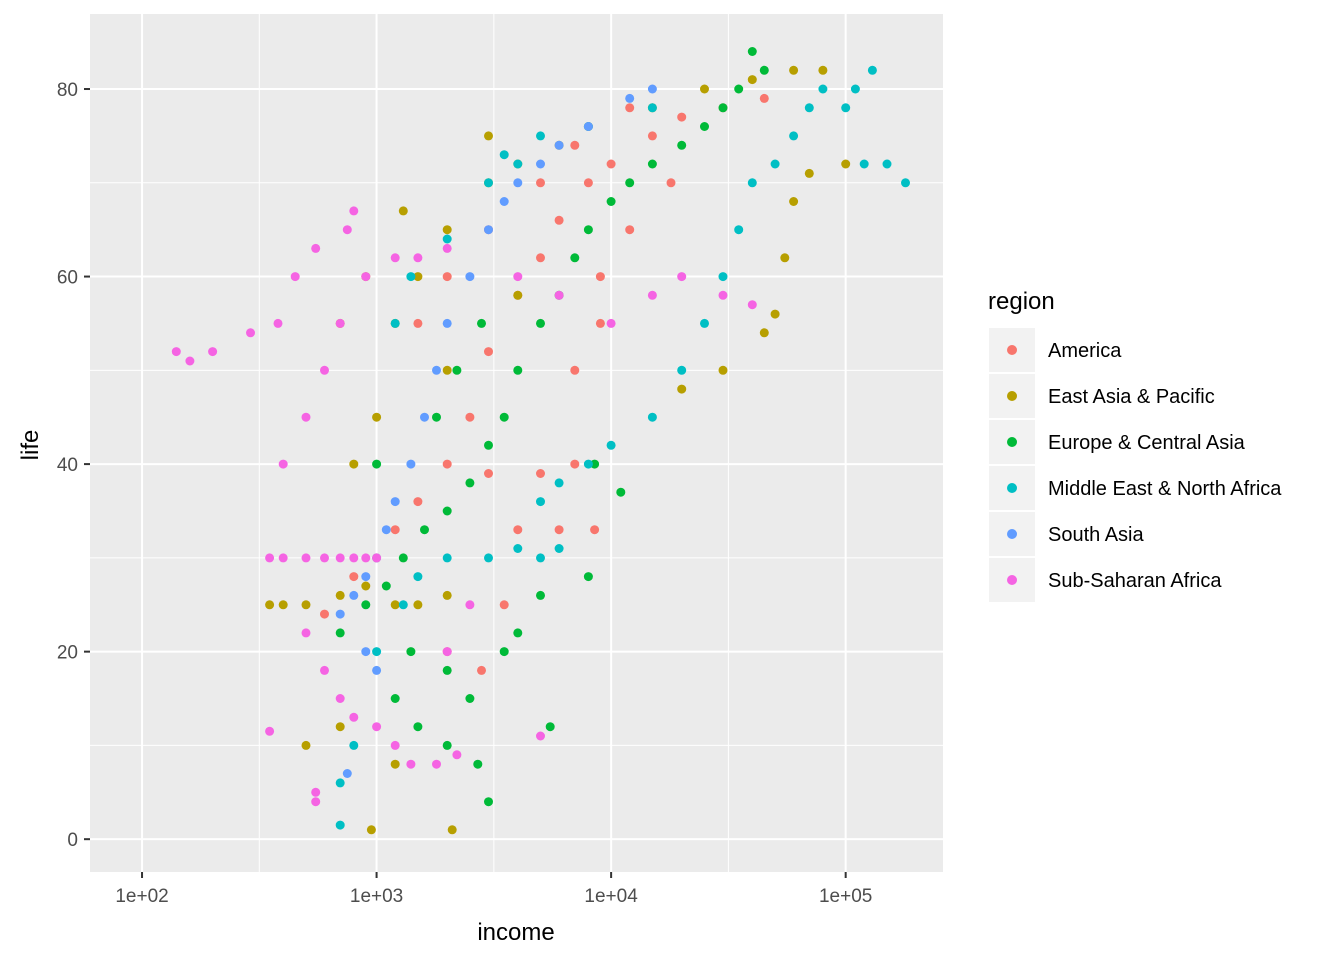  I want to click on y-tick-label: 0, so click(72, 840).